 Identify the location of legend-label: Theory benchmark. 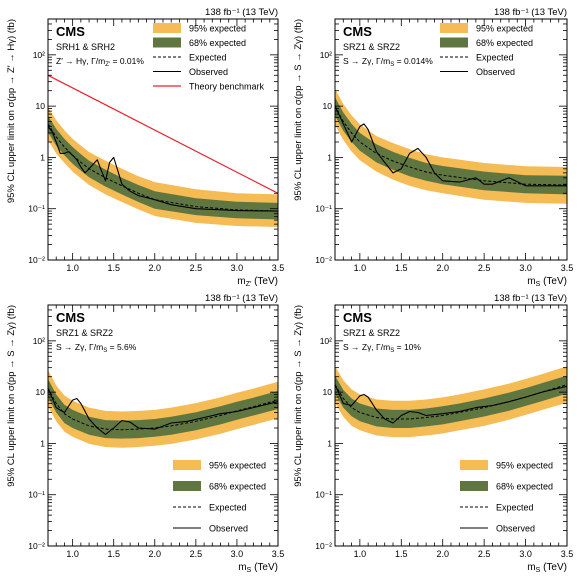
(227, 87).